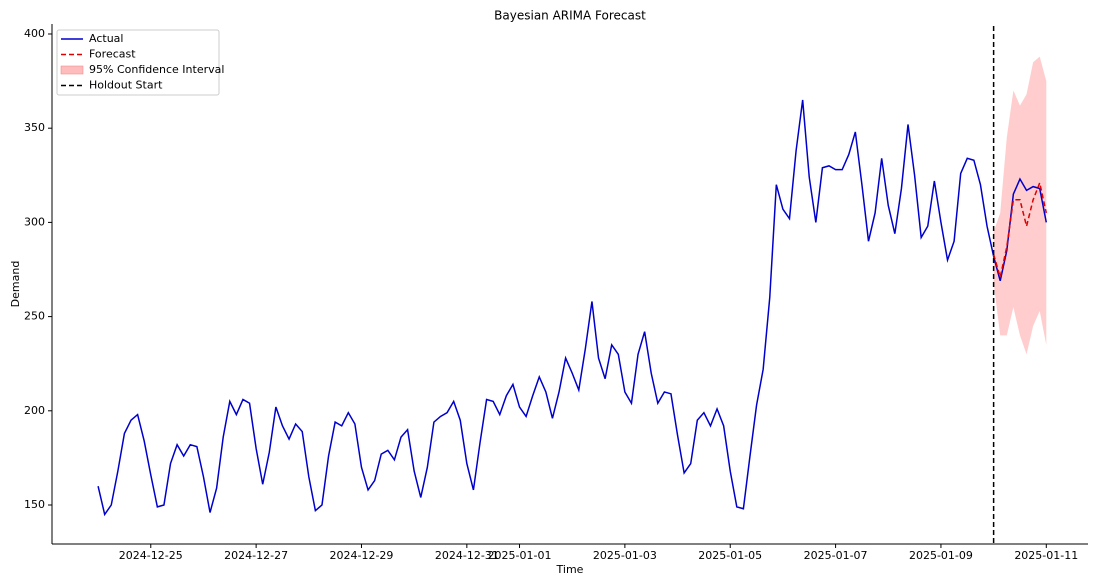  I want to click on y-tick-label: 250, so click(34, 316).